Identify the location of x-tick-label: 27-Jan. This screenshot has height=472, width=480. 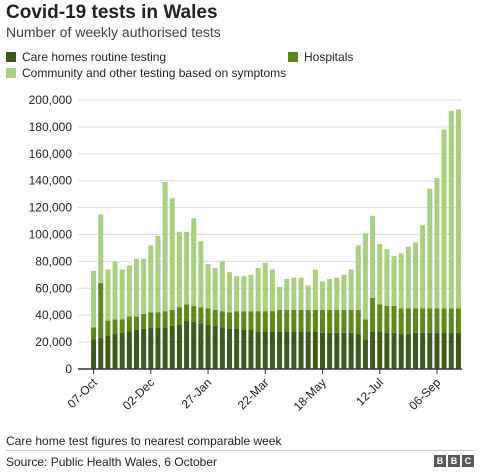
(197, 393).